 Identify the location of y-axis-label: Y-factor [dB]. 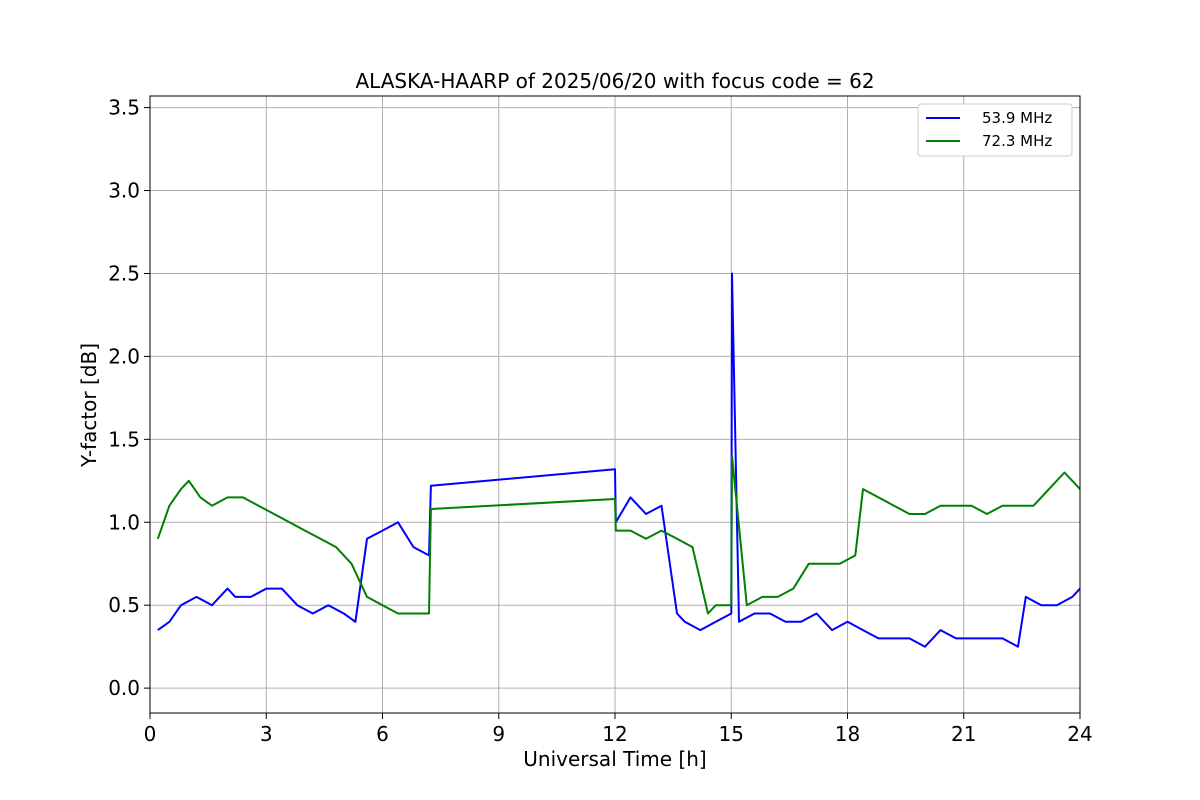
(89, 405).